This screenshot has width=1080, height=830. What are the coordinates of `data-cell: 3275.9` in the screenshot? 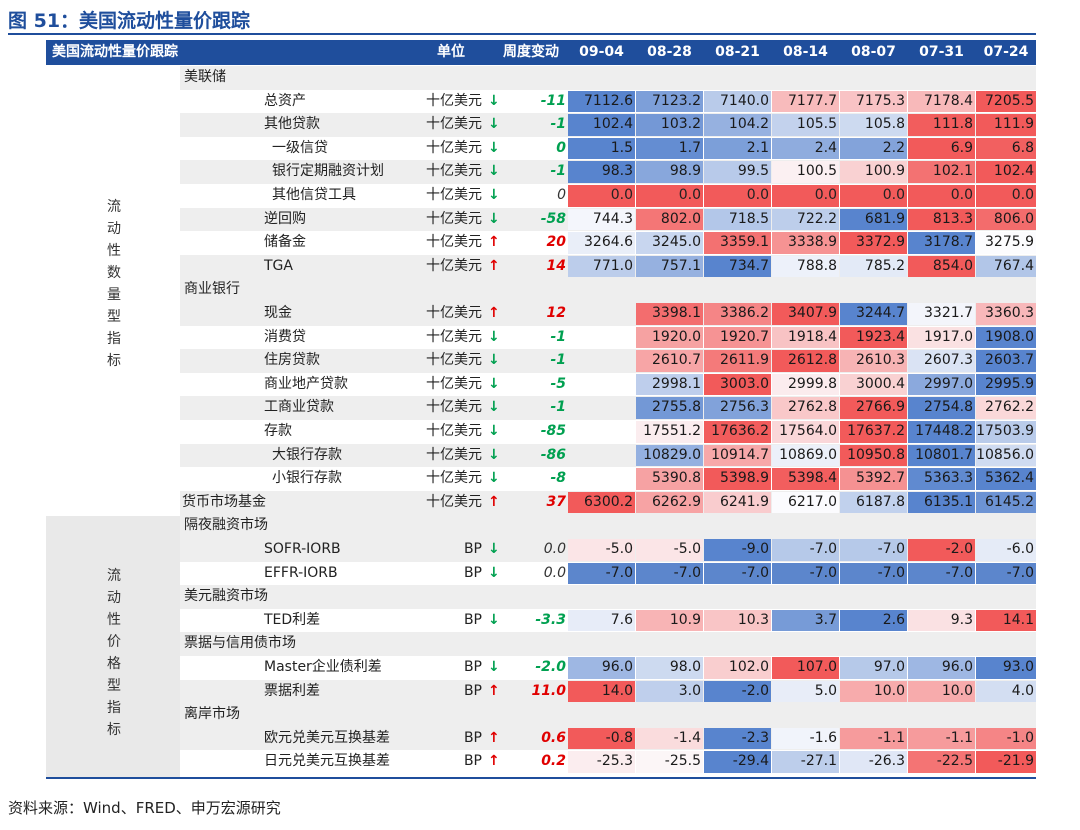 It's located at (1006, 243).